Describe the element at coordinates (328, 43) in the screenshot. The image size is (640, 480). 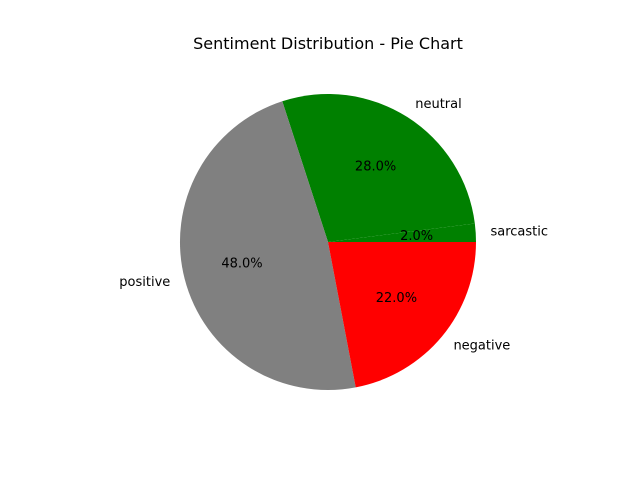
I see `chart-title: Sentiment Distribution - Pie Chart` at that location.